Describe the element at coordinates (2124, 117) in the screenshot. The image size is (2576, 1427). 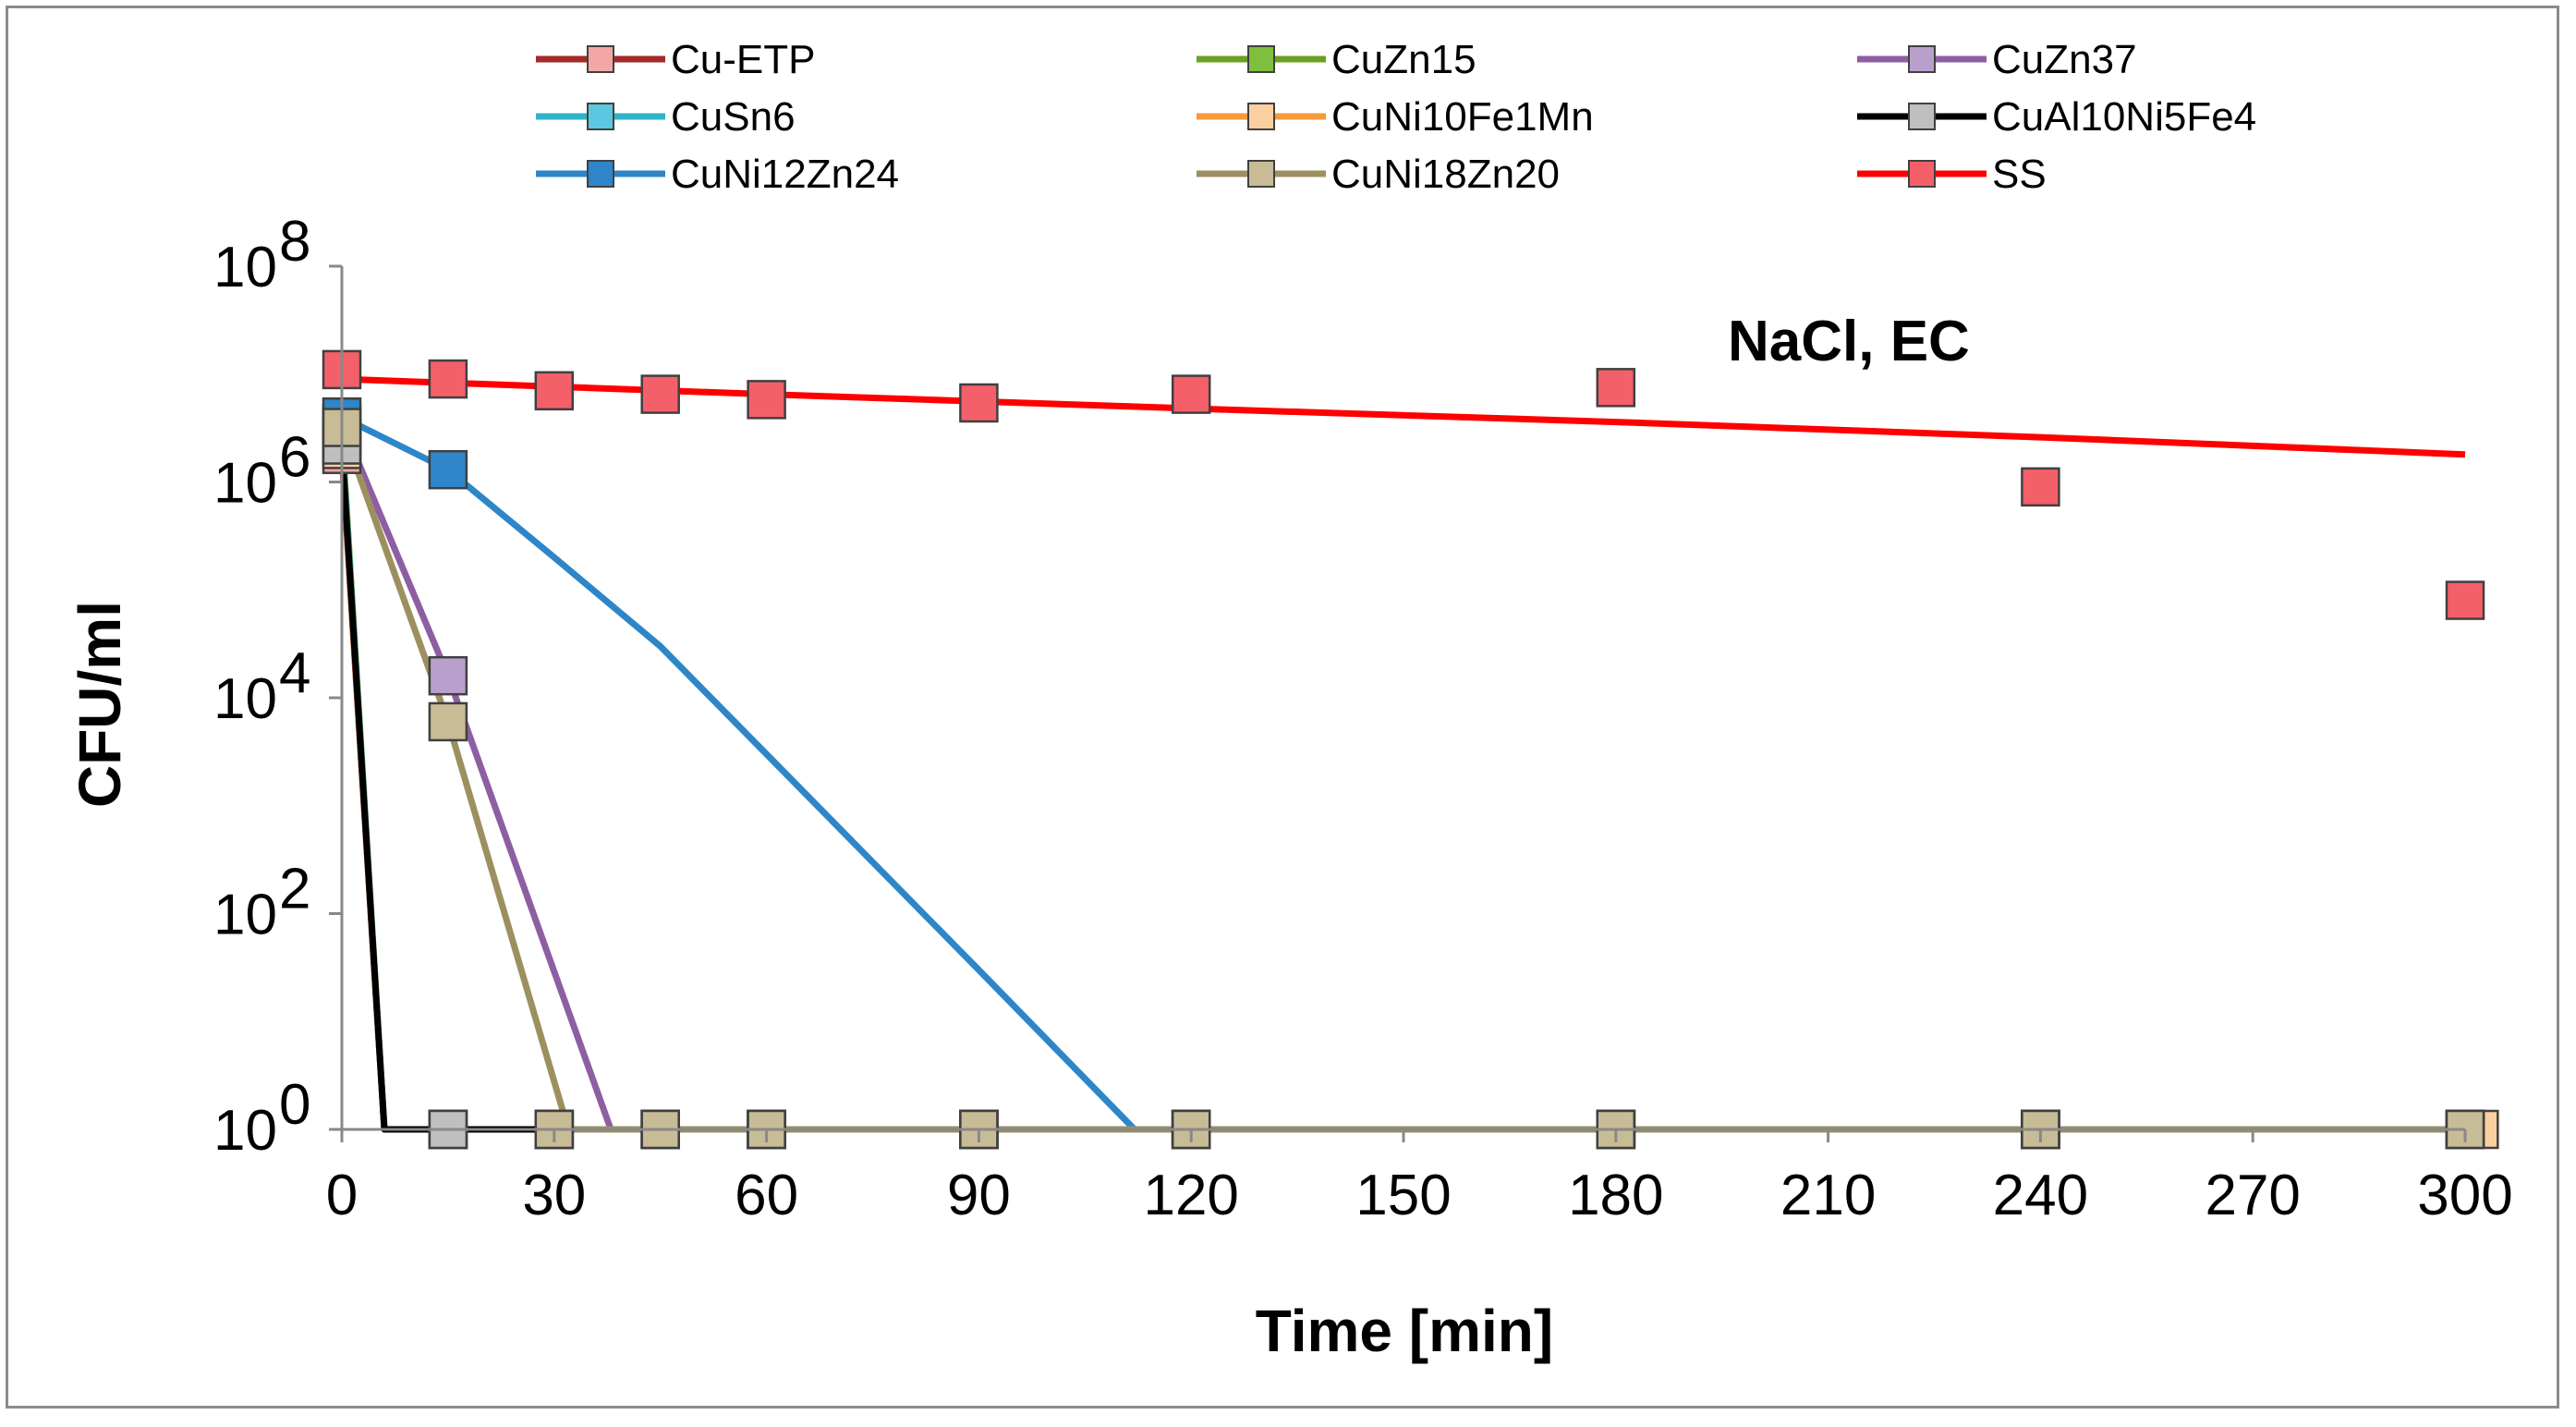
I see `legend-label-cual10ni5fe4: CuAl10Ni5Fe4` at that location.